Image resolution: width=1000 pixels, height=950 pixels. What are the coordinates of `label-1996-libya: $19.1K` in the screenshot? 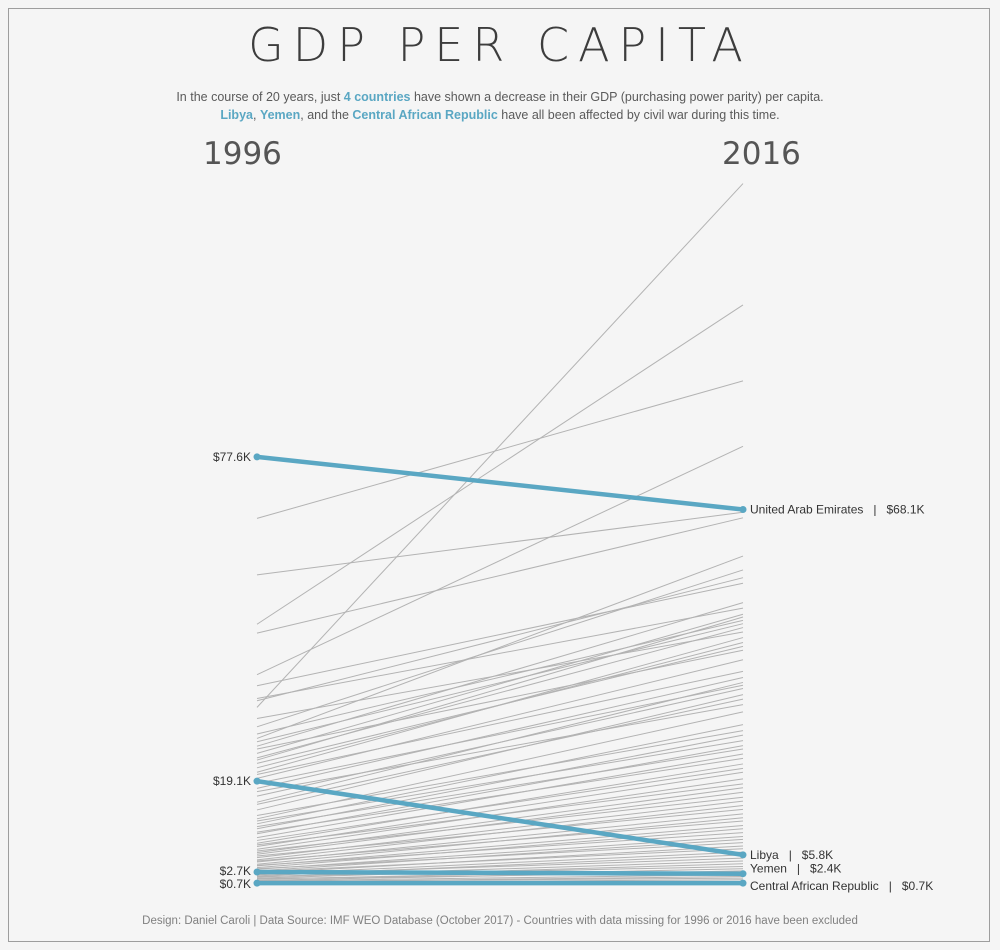 It's located at (232, 781).